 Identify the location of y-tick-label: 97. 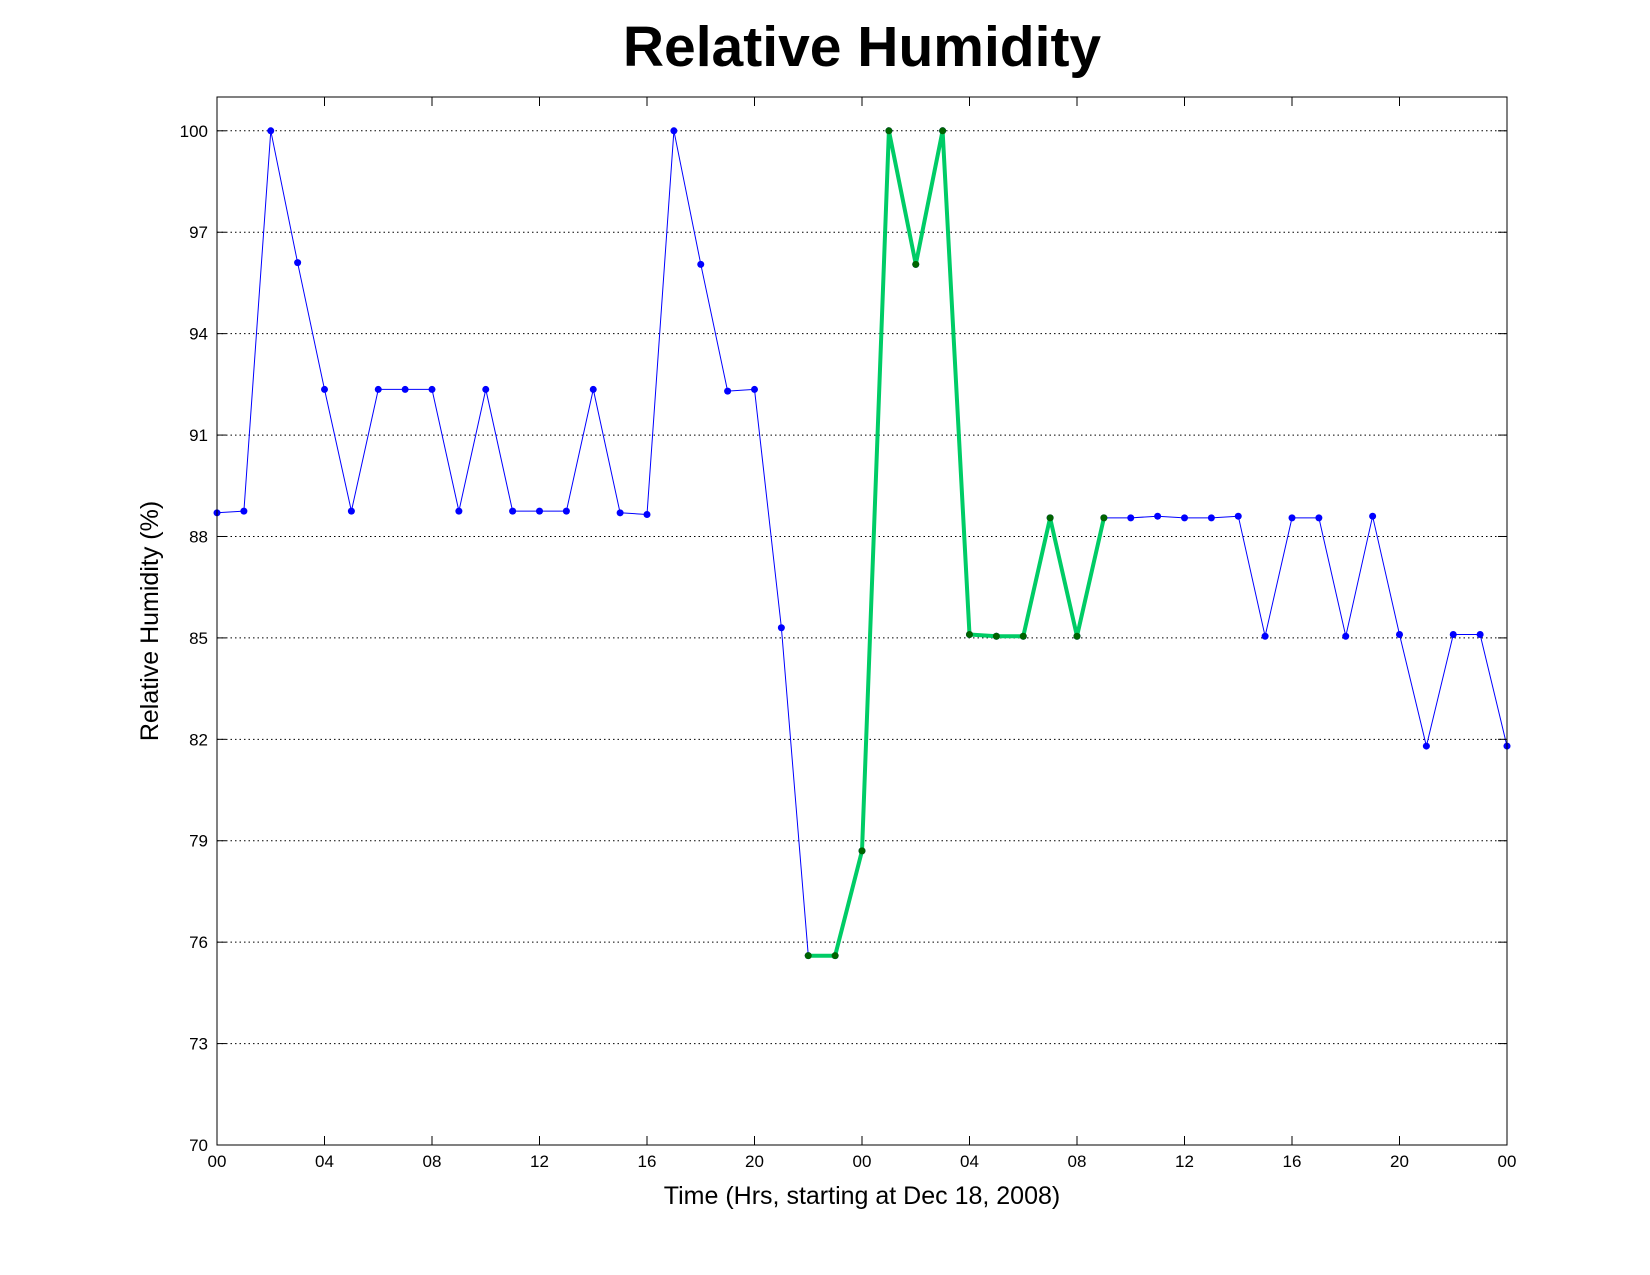
(198, 232).